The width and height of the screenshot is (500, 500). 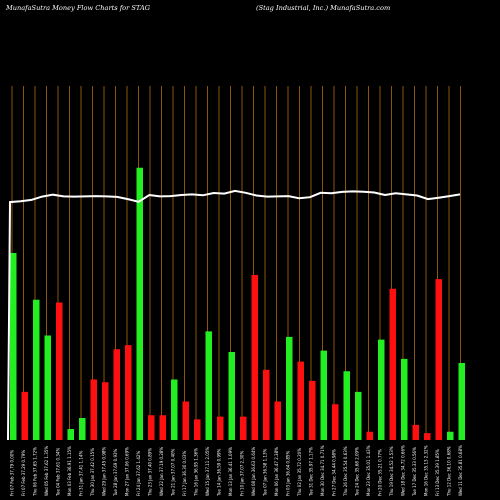 What do you see at coordinates (46, 471) in the screenshot?
I see `x-tick-label: Wed 05 Feb 37.62 1.35%` at bounding box center [46, 471].